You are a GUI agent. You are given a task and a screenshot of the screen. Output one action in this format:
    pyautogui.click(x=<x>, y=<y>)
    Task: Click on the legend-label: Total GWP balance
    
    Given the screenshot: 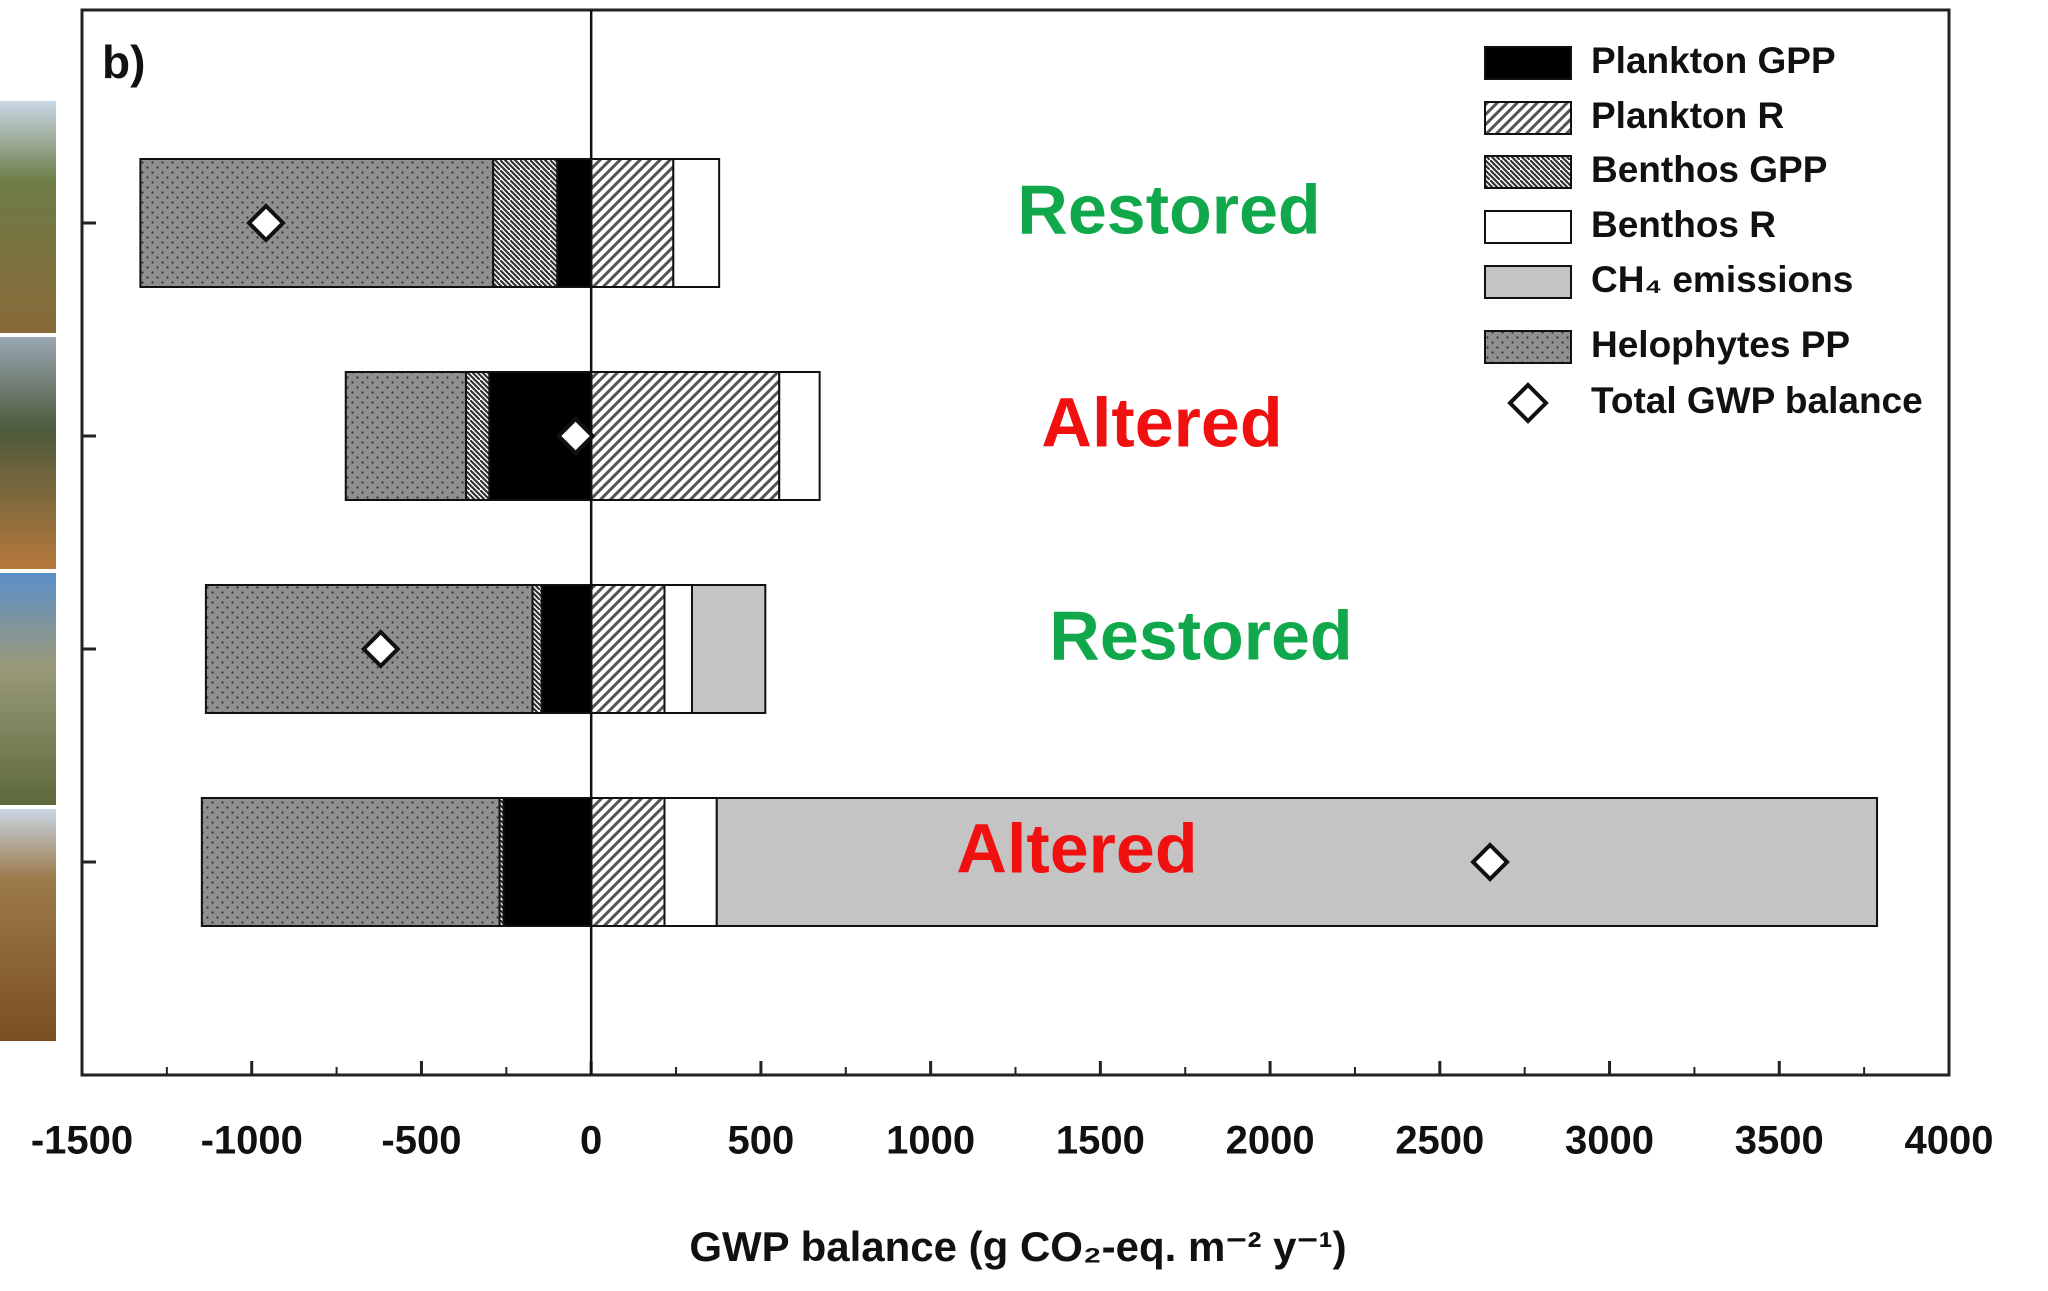 What is the action you would take?
    pyautogui.click(x=1757, y=400)
    